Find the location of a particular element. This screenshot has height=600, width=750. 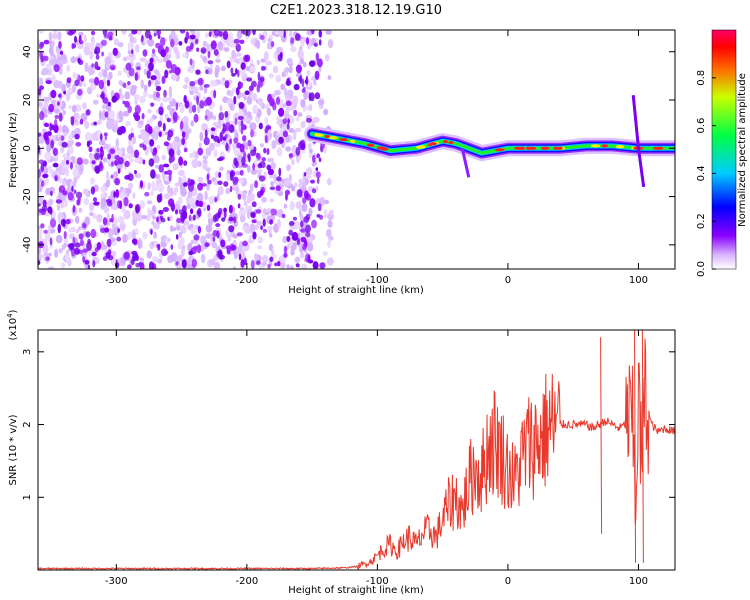

y-tick-label: 0 is located at coordinates (27, 148).